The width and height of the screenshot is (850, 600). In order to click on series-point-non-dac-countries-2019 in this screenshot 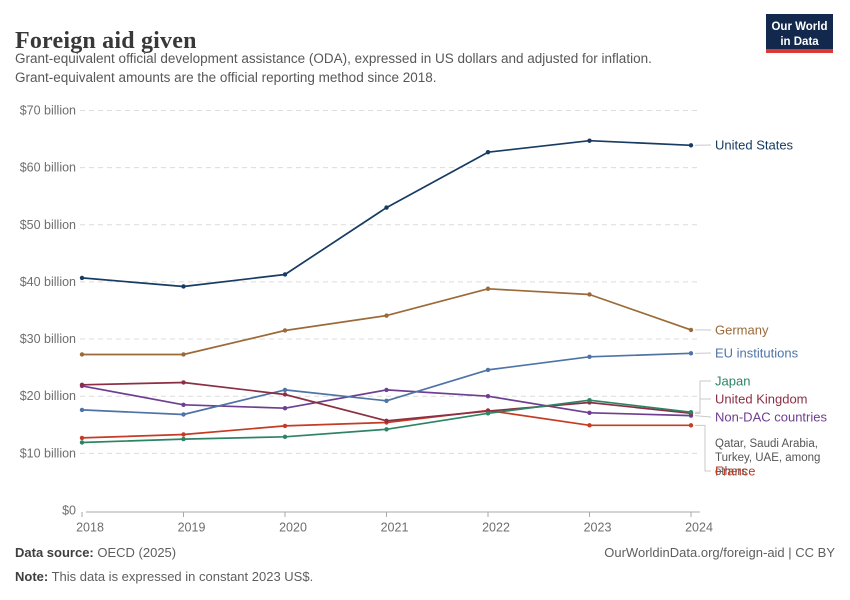, I will do `click(183, 404)`.